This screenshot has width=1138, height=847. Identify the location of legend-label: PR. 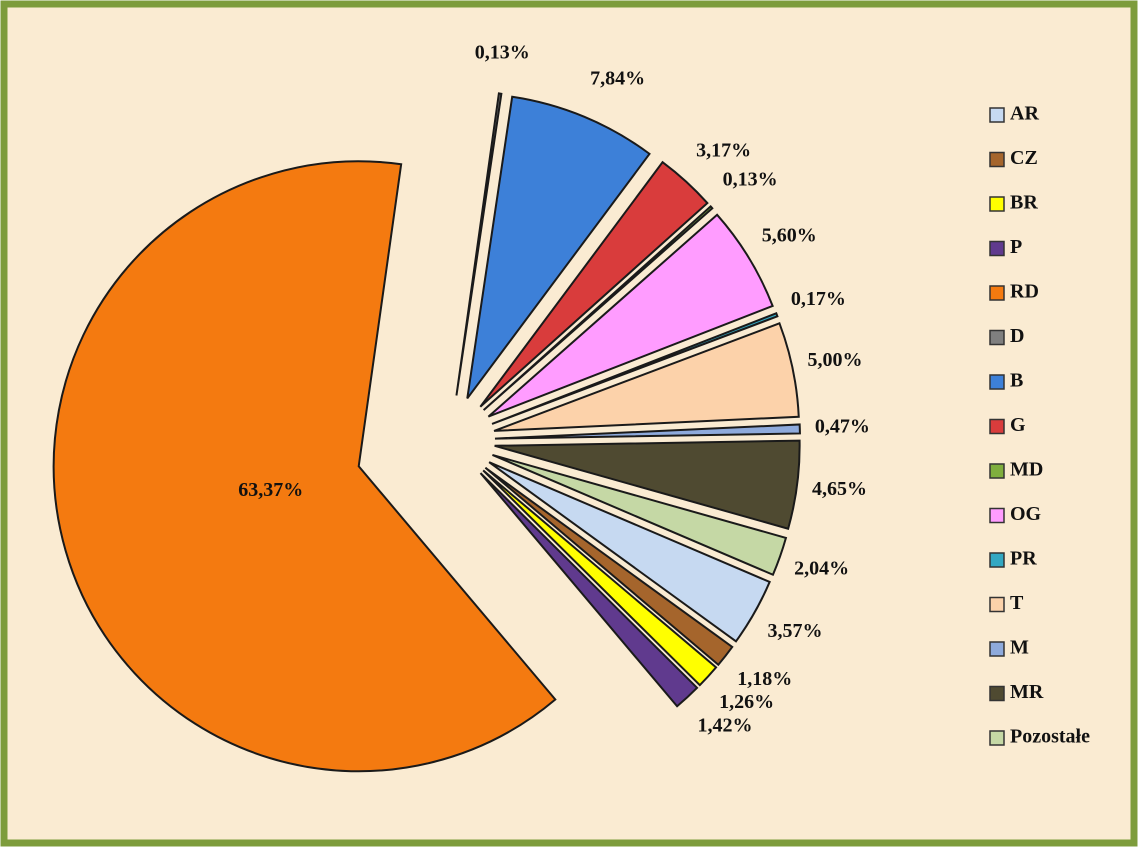
(1023, 559).